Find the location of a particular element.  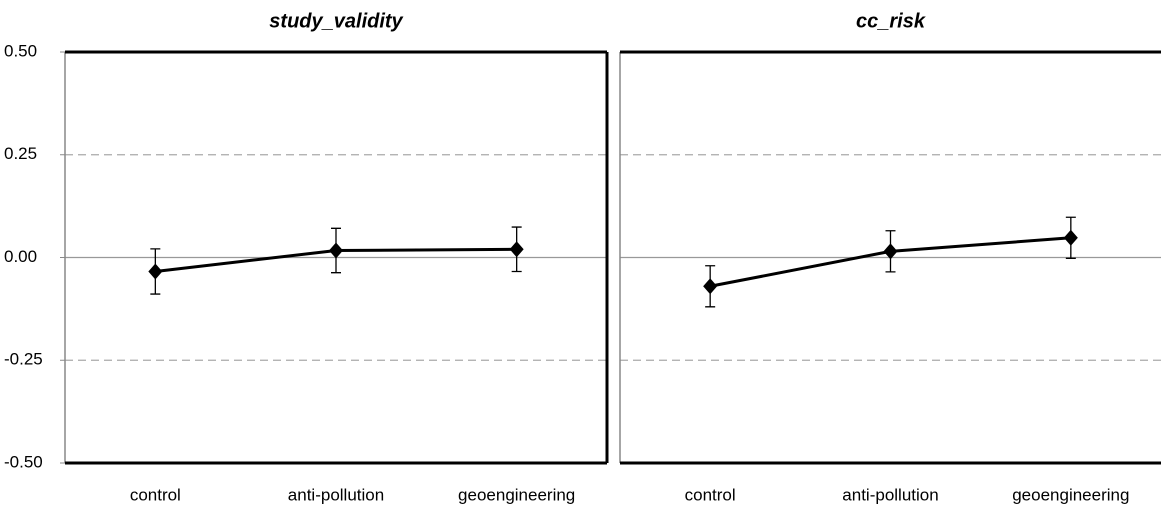

y-tick-label: -0.25 is located at coordinates (23, 359).